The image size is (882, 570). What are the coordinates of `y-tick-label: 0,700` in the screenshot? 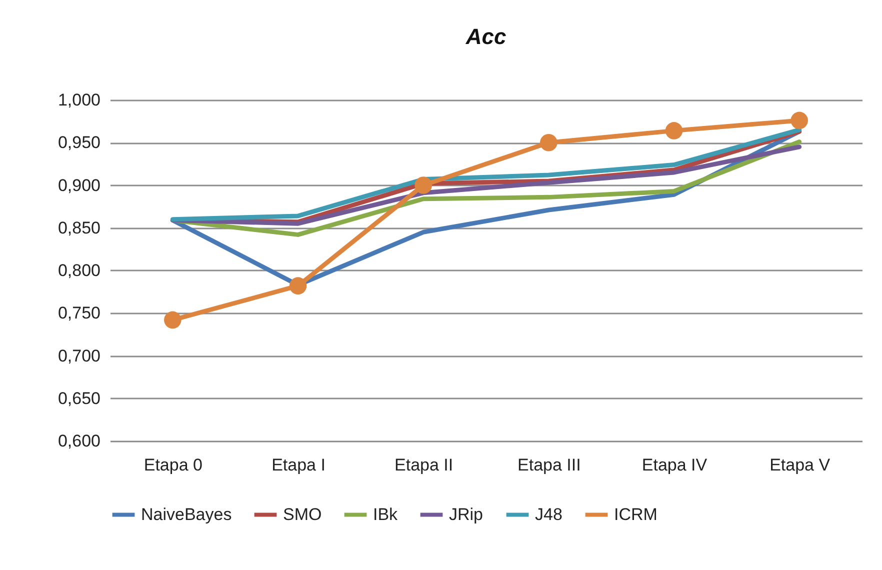 It's located at (79, 356).